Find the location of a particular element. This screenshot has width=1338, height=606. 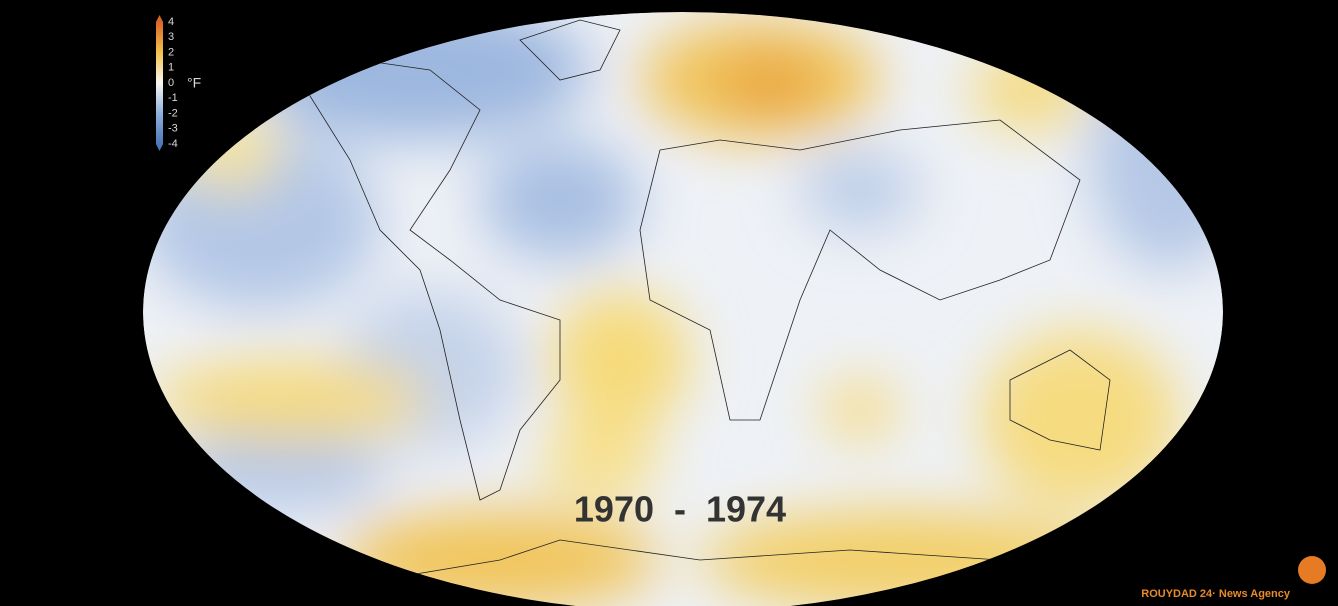

scale-tick-label: 4 is located at coordinates (171, 22).